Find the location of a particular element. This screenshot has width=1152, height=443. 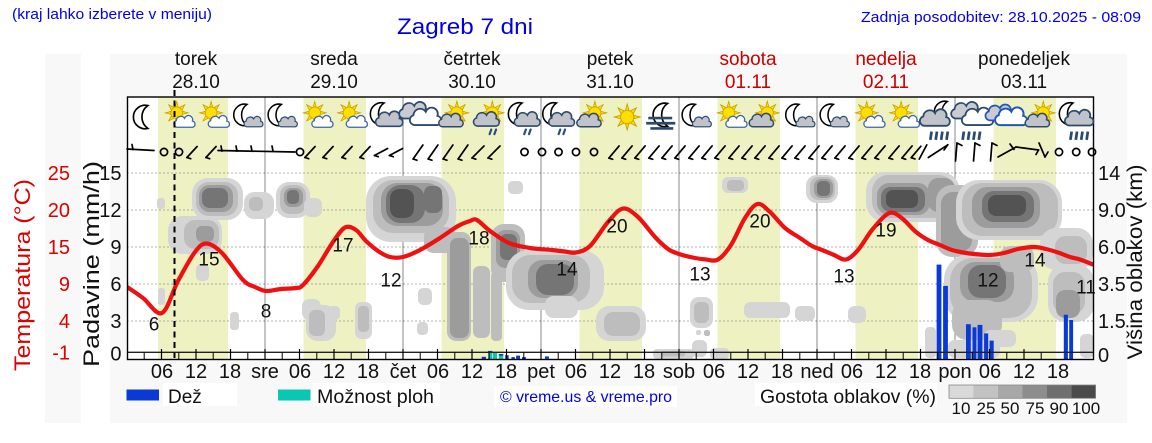

svg-text: Višina oblakov (km) is located at coordinates (1135, 262).